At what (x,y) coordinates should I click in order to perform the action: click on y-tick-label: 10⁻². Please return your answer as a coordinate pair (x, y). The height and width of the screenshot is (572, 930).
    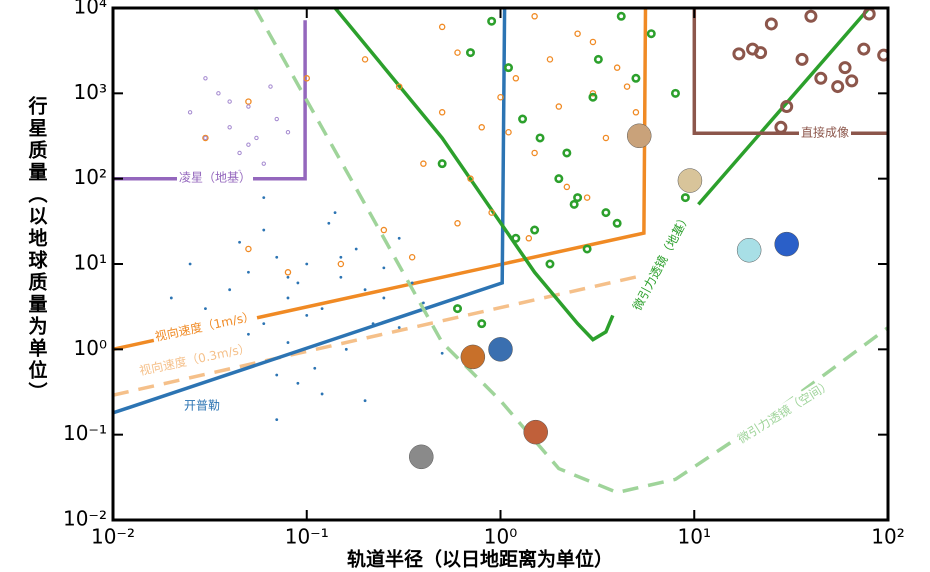
    Looking at the image, I should click on (85, 519).